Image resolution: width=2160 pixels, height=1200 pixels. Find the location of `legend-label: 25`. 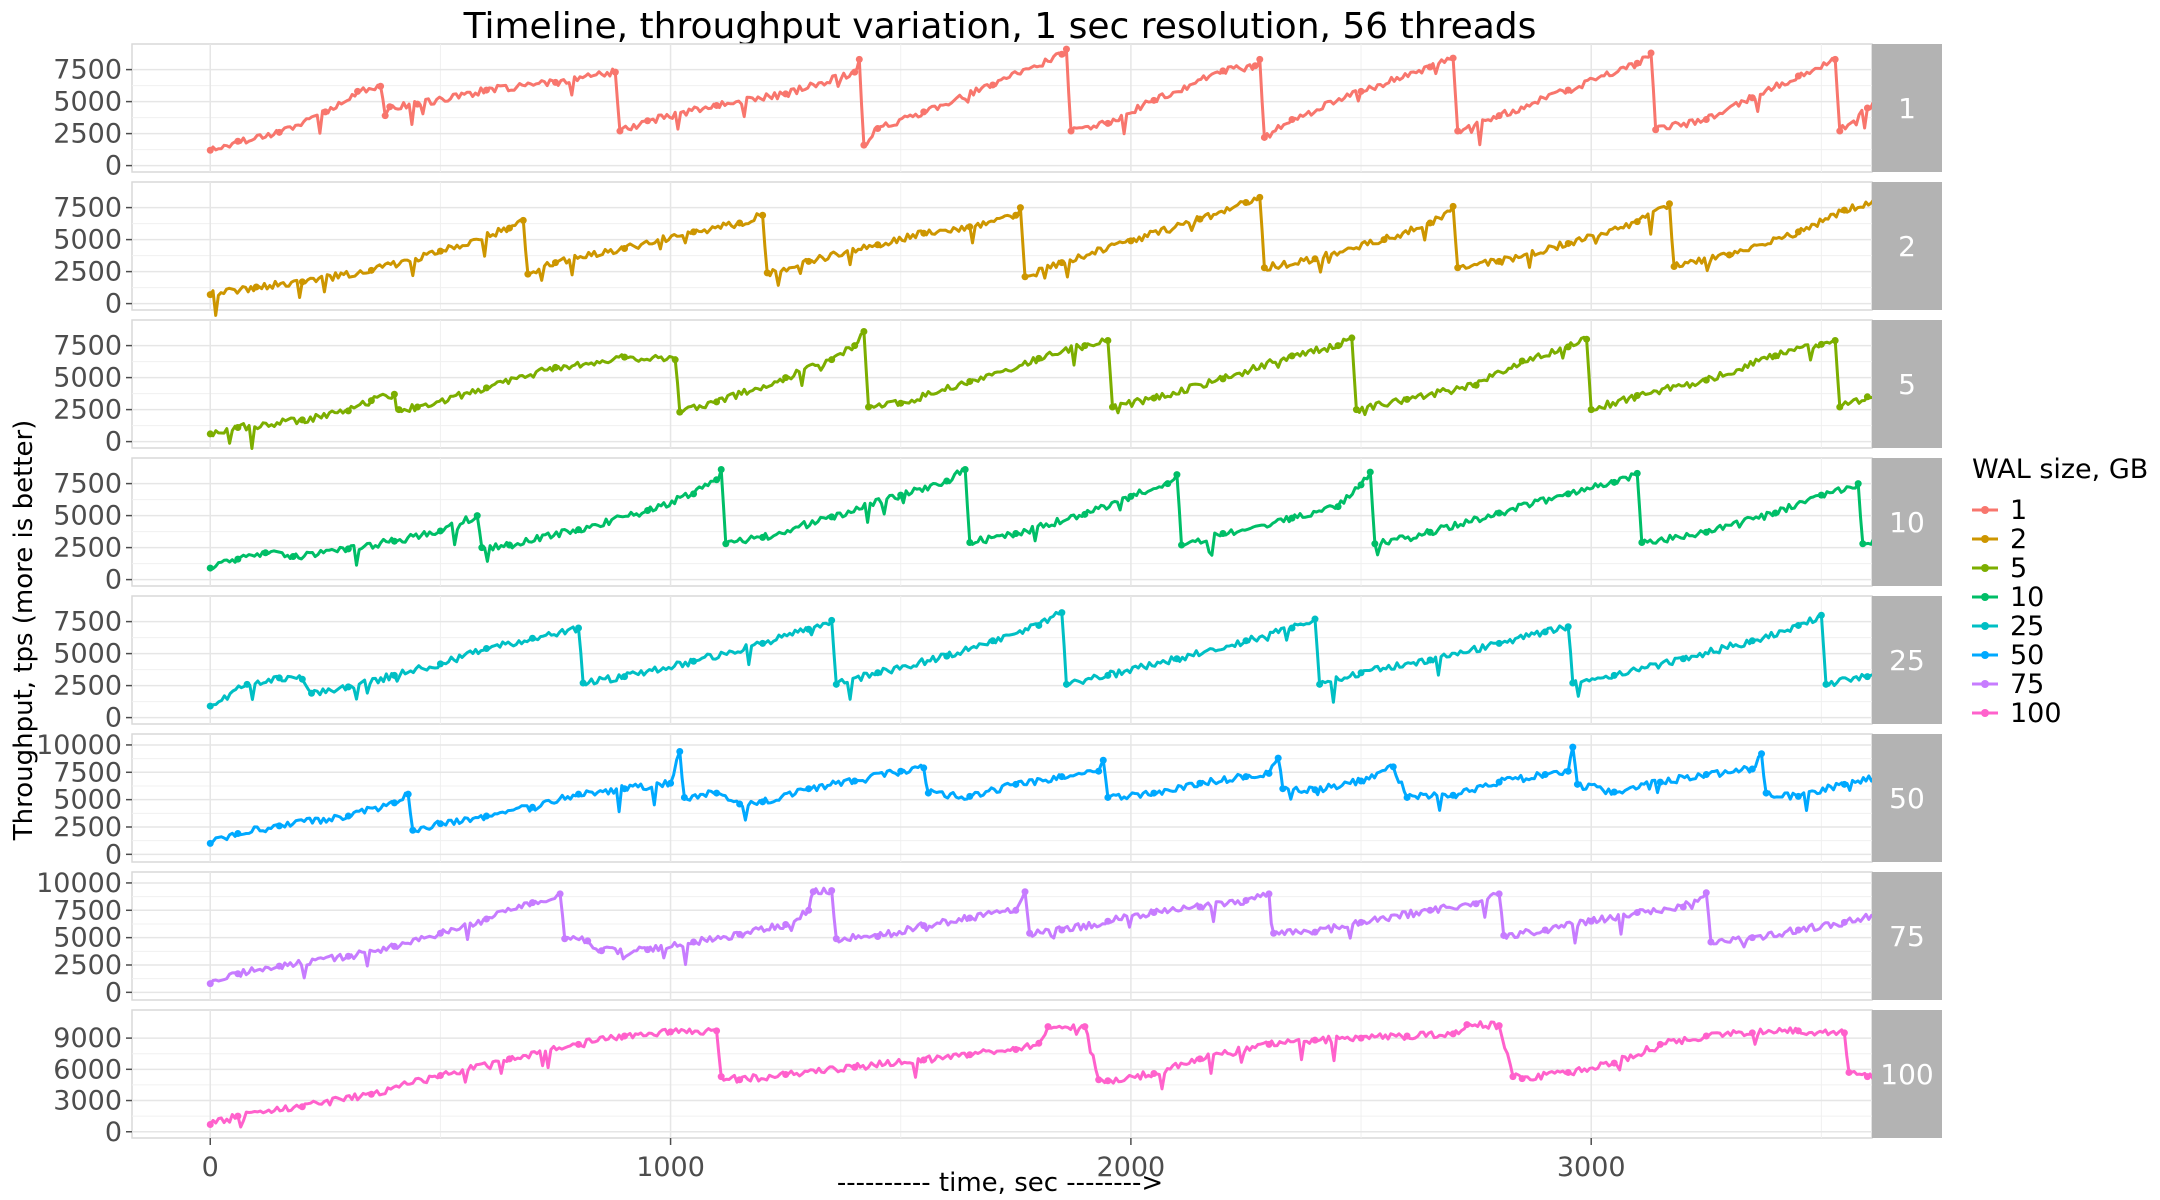

legend-label: 25 is located at coordinates (2027, 626).